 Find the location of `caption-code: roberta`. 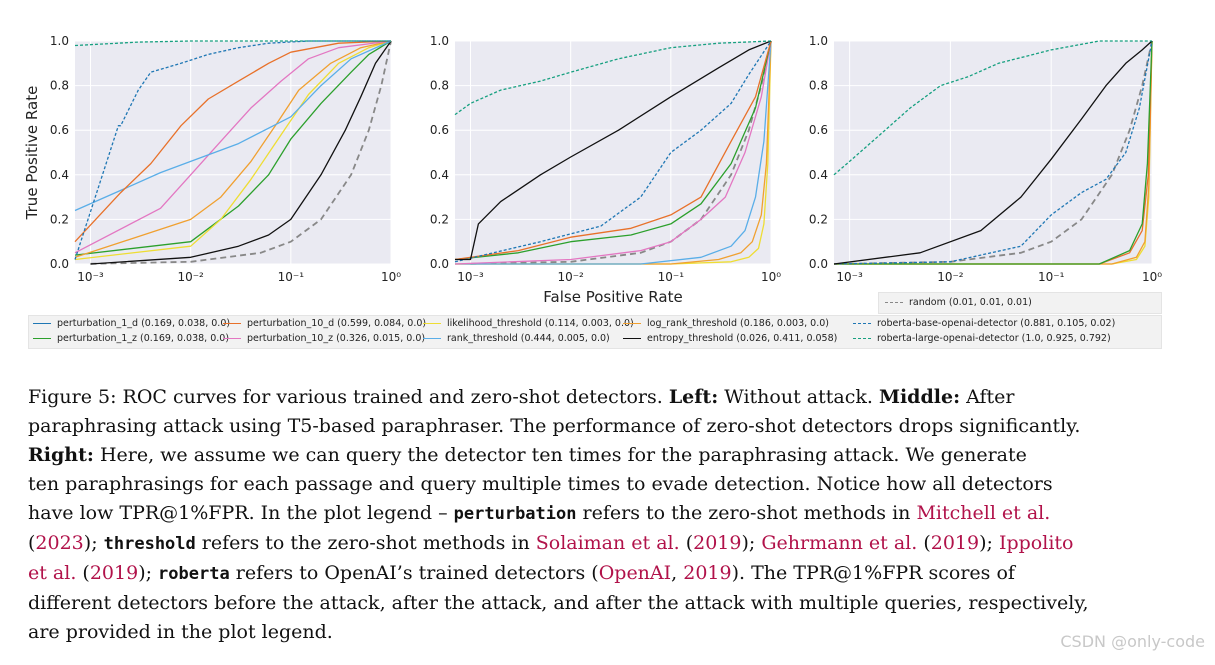

caption-code: roberta is located at coordinates (194, 574).